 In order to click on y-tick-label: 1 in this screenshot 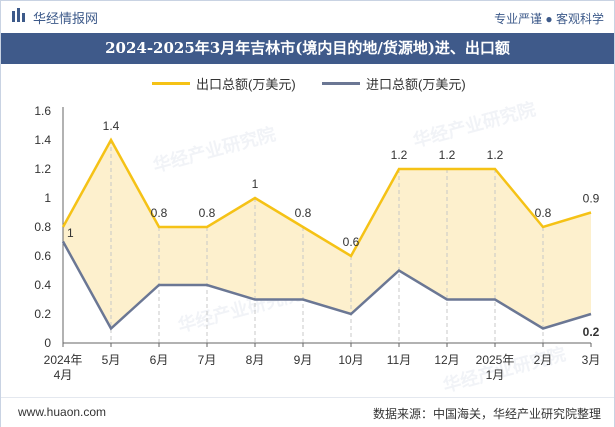, I will do `click(47, 198)`.